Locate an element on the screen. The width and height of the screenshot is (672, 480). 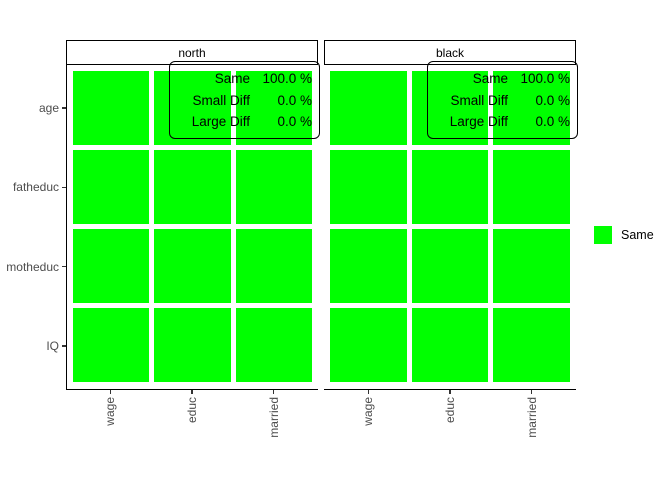
facet-strip-black: black is located at coordinates (450, 52).